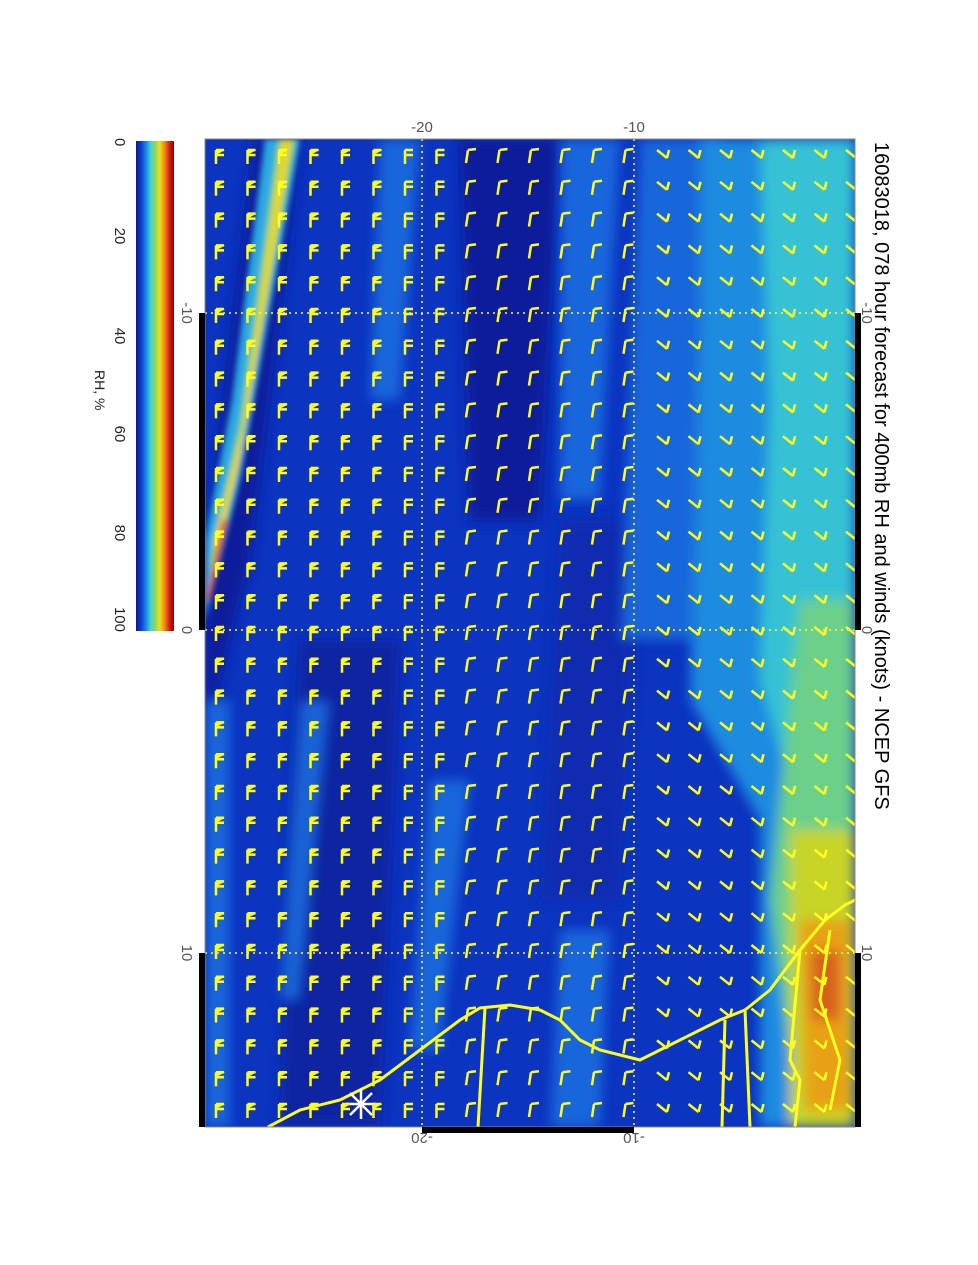 This screenshot has height=1265, width=978. I want to click on colorbar-gradient, so click(155, 386).